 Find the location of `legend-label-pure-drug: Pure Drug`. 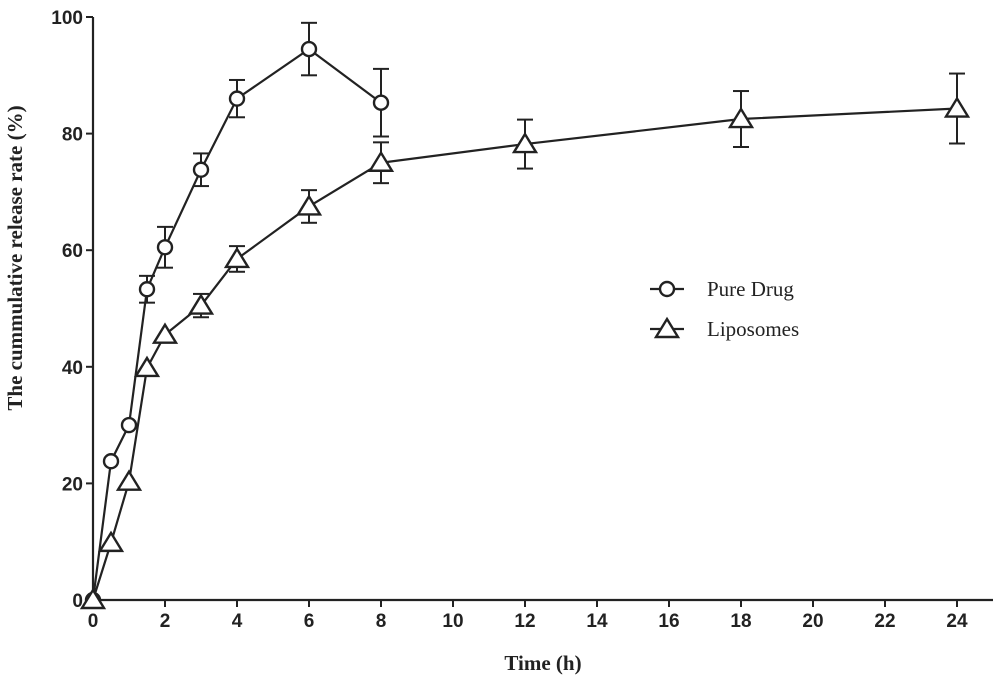

legend-label-pure-drug: Pure Drug is located at coordinates (750, 289).